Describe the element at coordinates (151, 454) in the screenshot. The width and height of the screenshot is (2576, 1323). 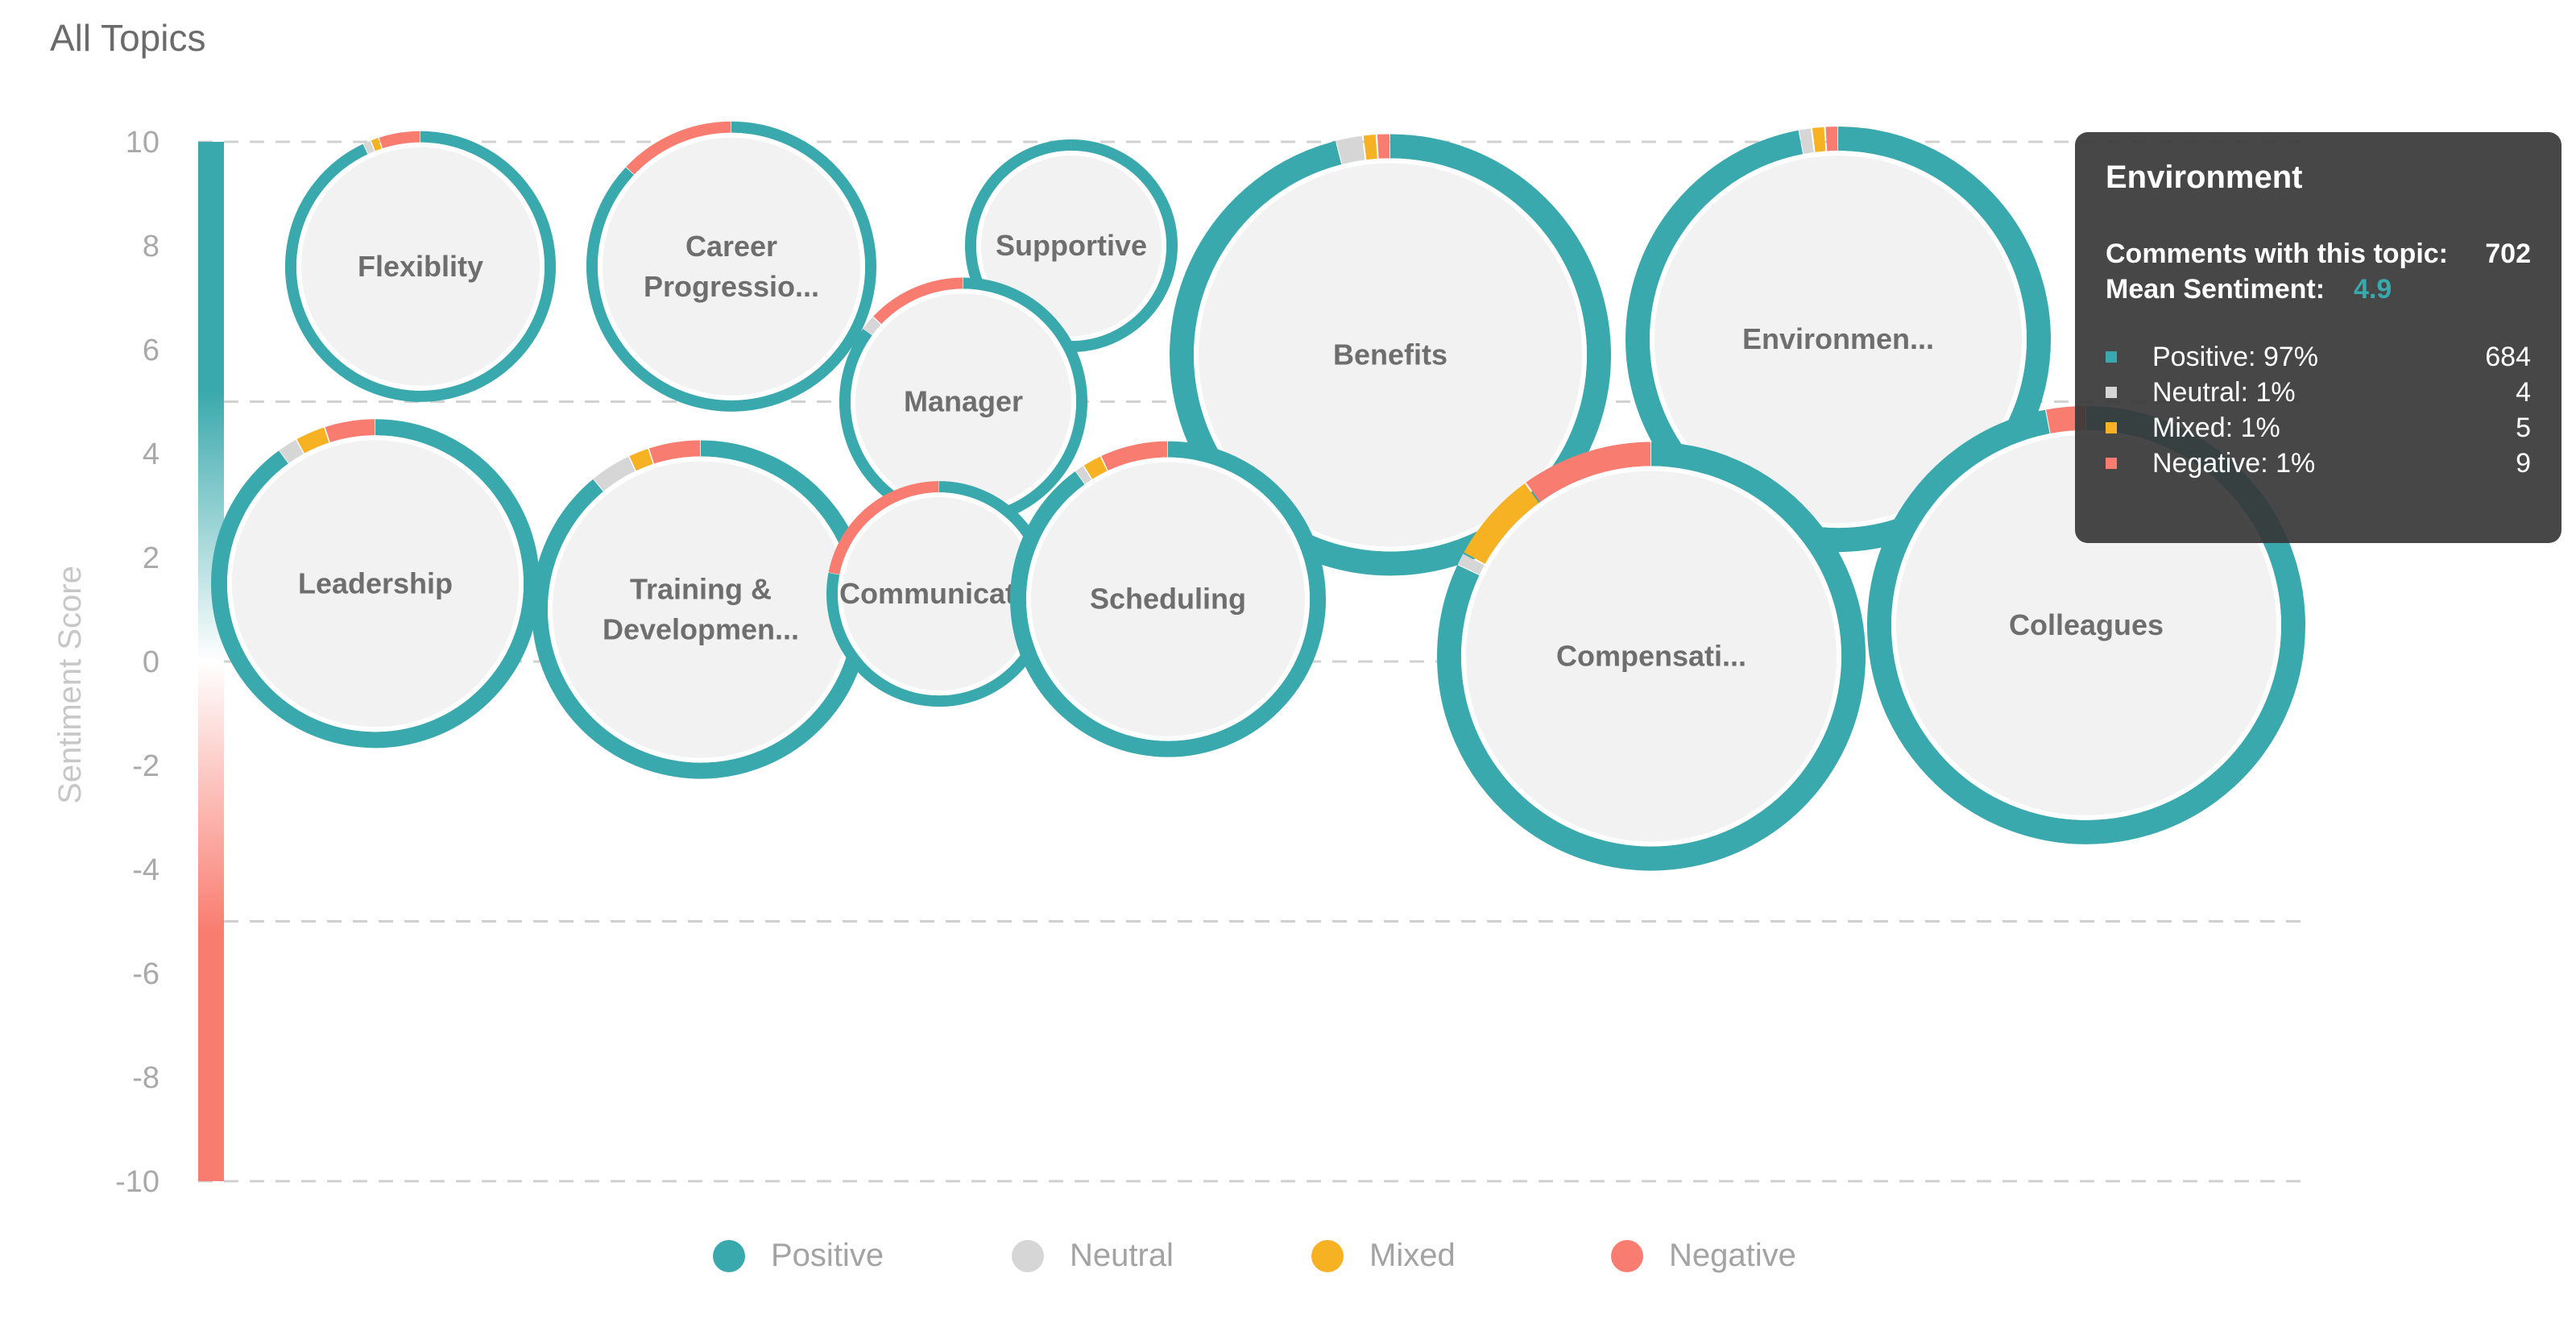
I see `y-tick-label: 4` at that location.